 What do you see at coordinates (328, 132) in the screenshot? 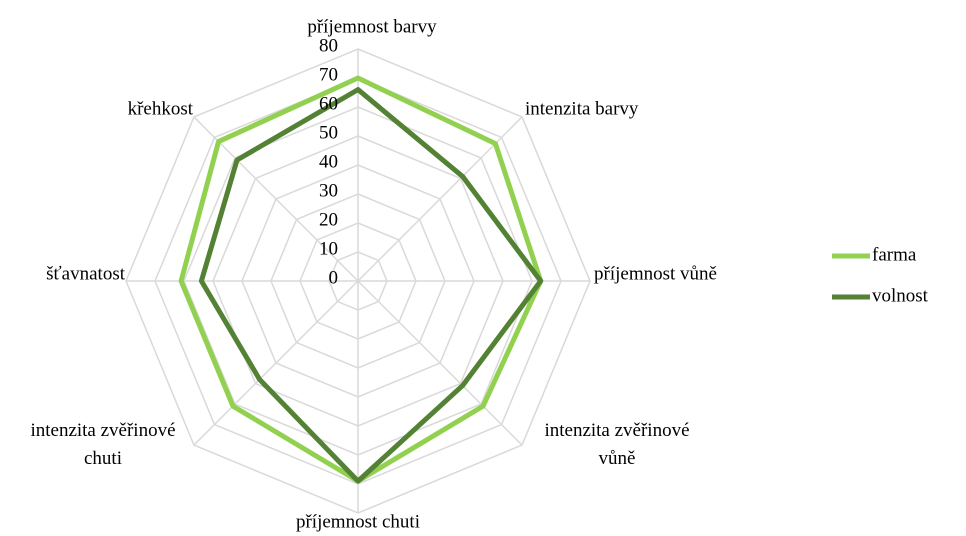
I see `tick-label: 50` at bounding box center [328, 132].